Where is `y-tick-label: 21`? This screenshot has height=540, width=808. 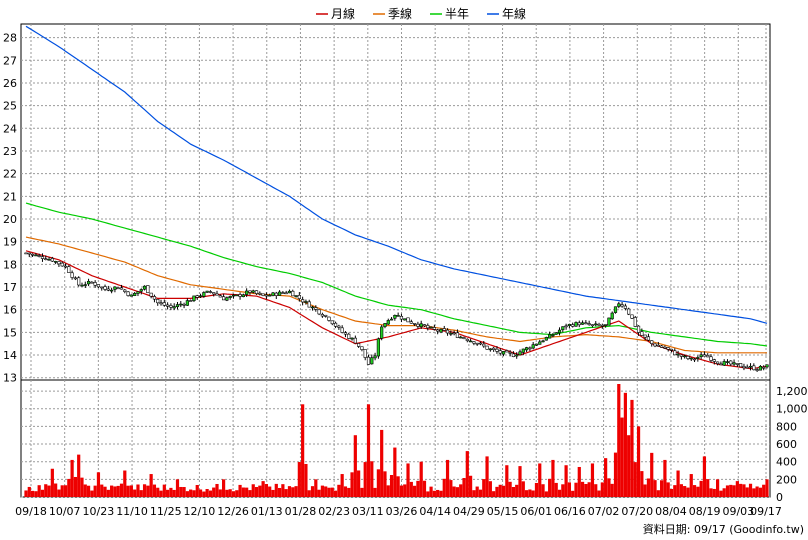 y-tick-label: 21 is located at coordinates (10, 196).